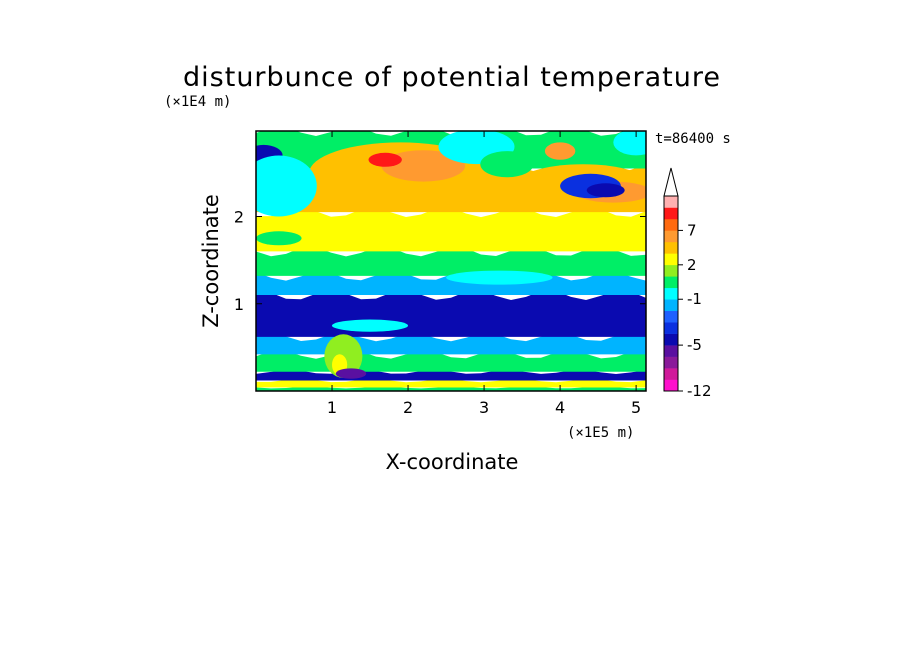  Describe the element at coordinates (692, 265) in the screenshot. I see `colorbar-label: 2` at that location.